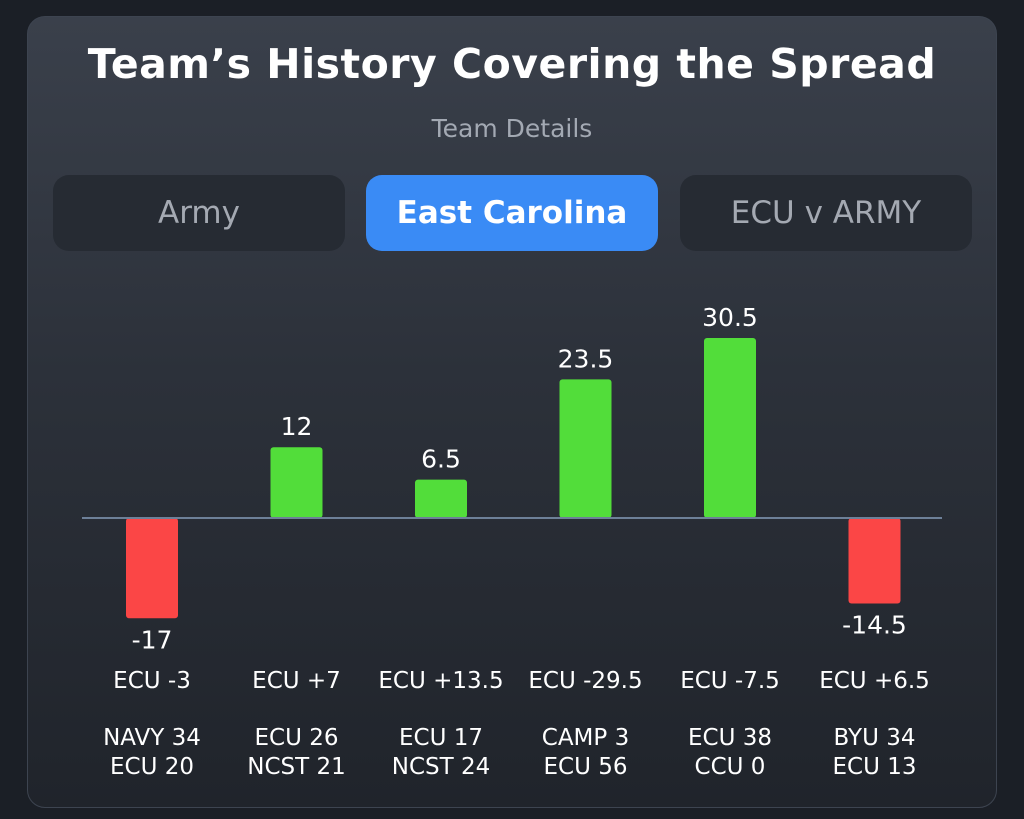 The height and width of the screenshot is (819, 1024). What do you see at coordinates (152, 767) in the screenshot?
I see `score-line-2-1: ECU 20` at bounding box center [152, 767].